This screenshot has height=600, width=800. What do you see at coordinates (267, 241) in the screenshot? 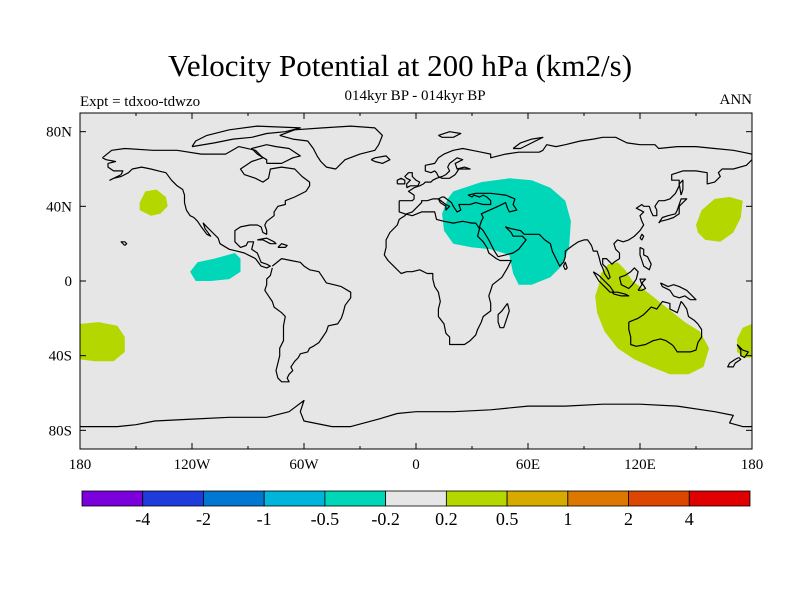
I see `coast-cuba` at bounding box center [267, 241].